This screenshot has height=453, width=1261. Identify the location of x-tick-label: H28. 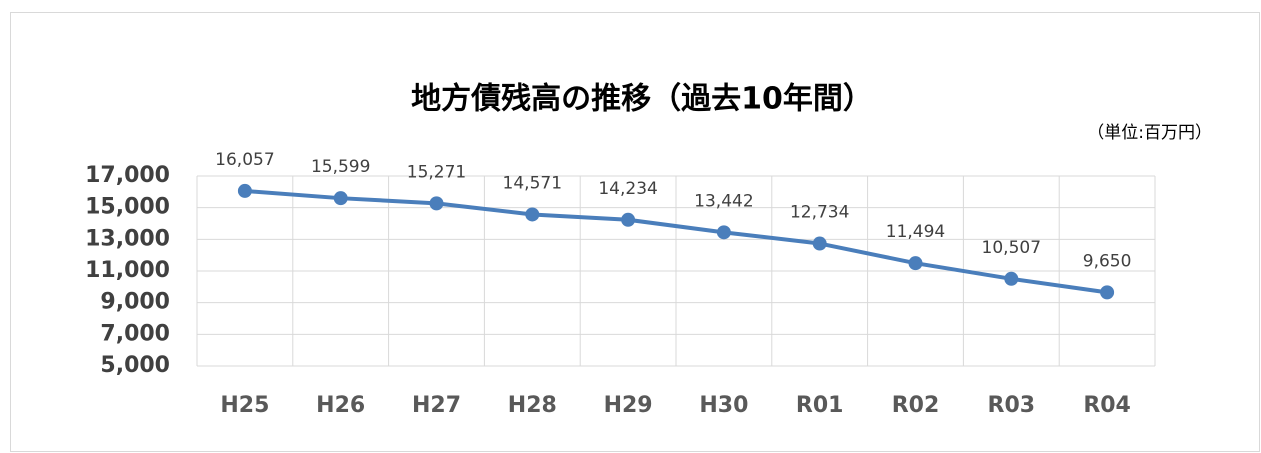
(532, 405).